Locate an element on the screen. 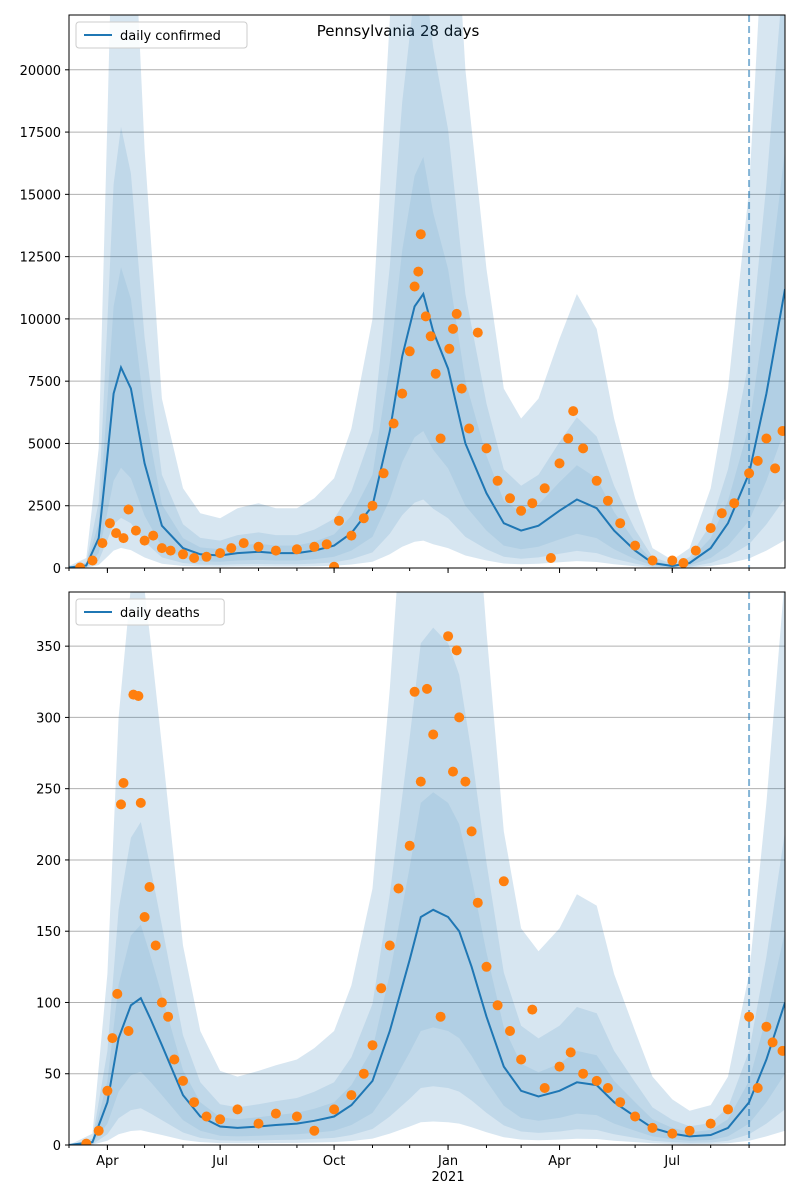  x-tick-label: Oct is located at coordinates (334, 1161).